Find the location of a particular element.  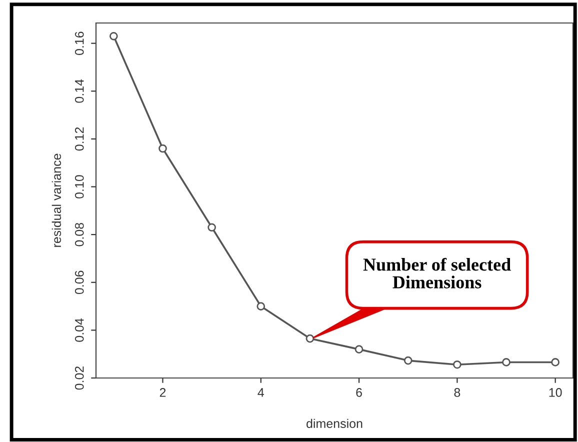

y-tick-label: 0.08 is located at coordinates (79, 234).